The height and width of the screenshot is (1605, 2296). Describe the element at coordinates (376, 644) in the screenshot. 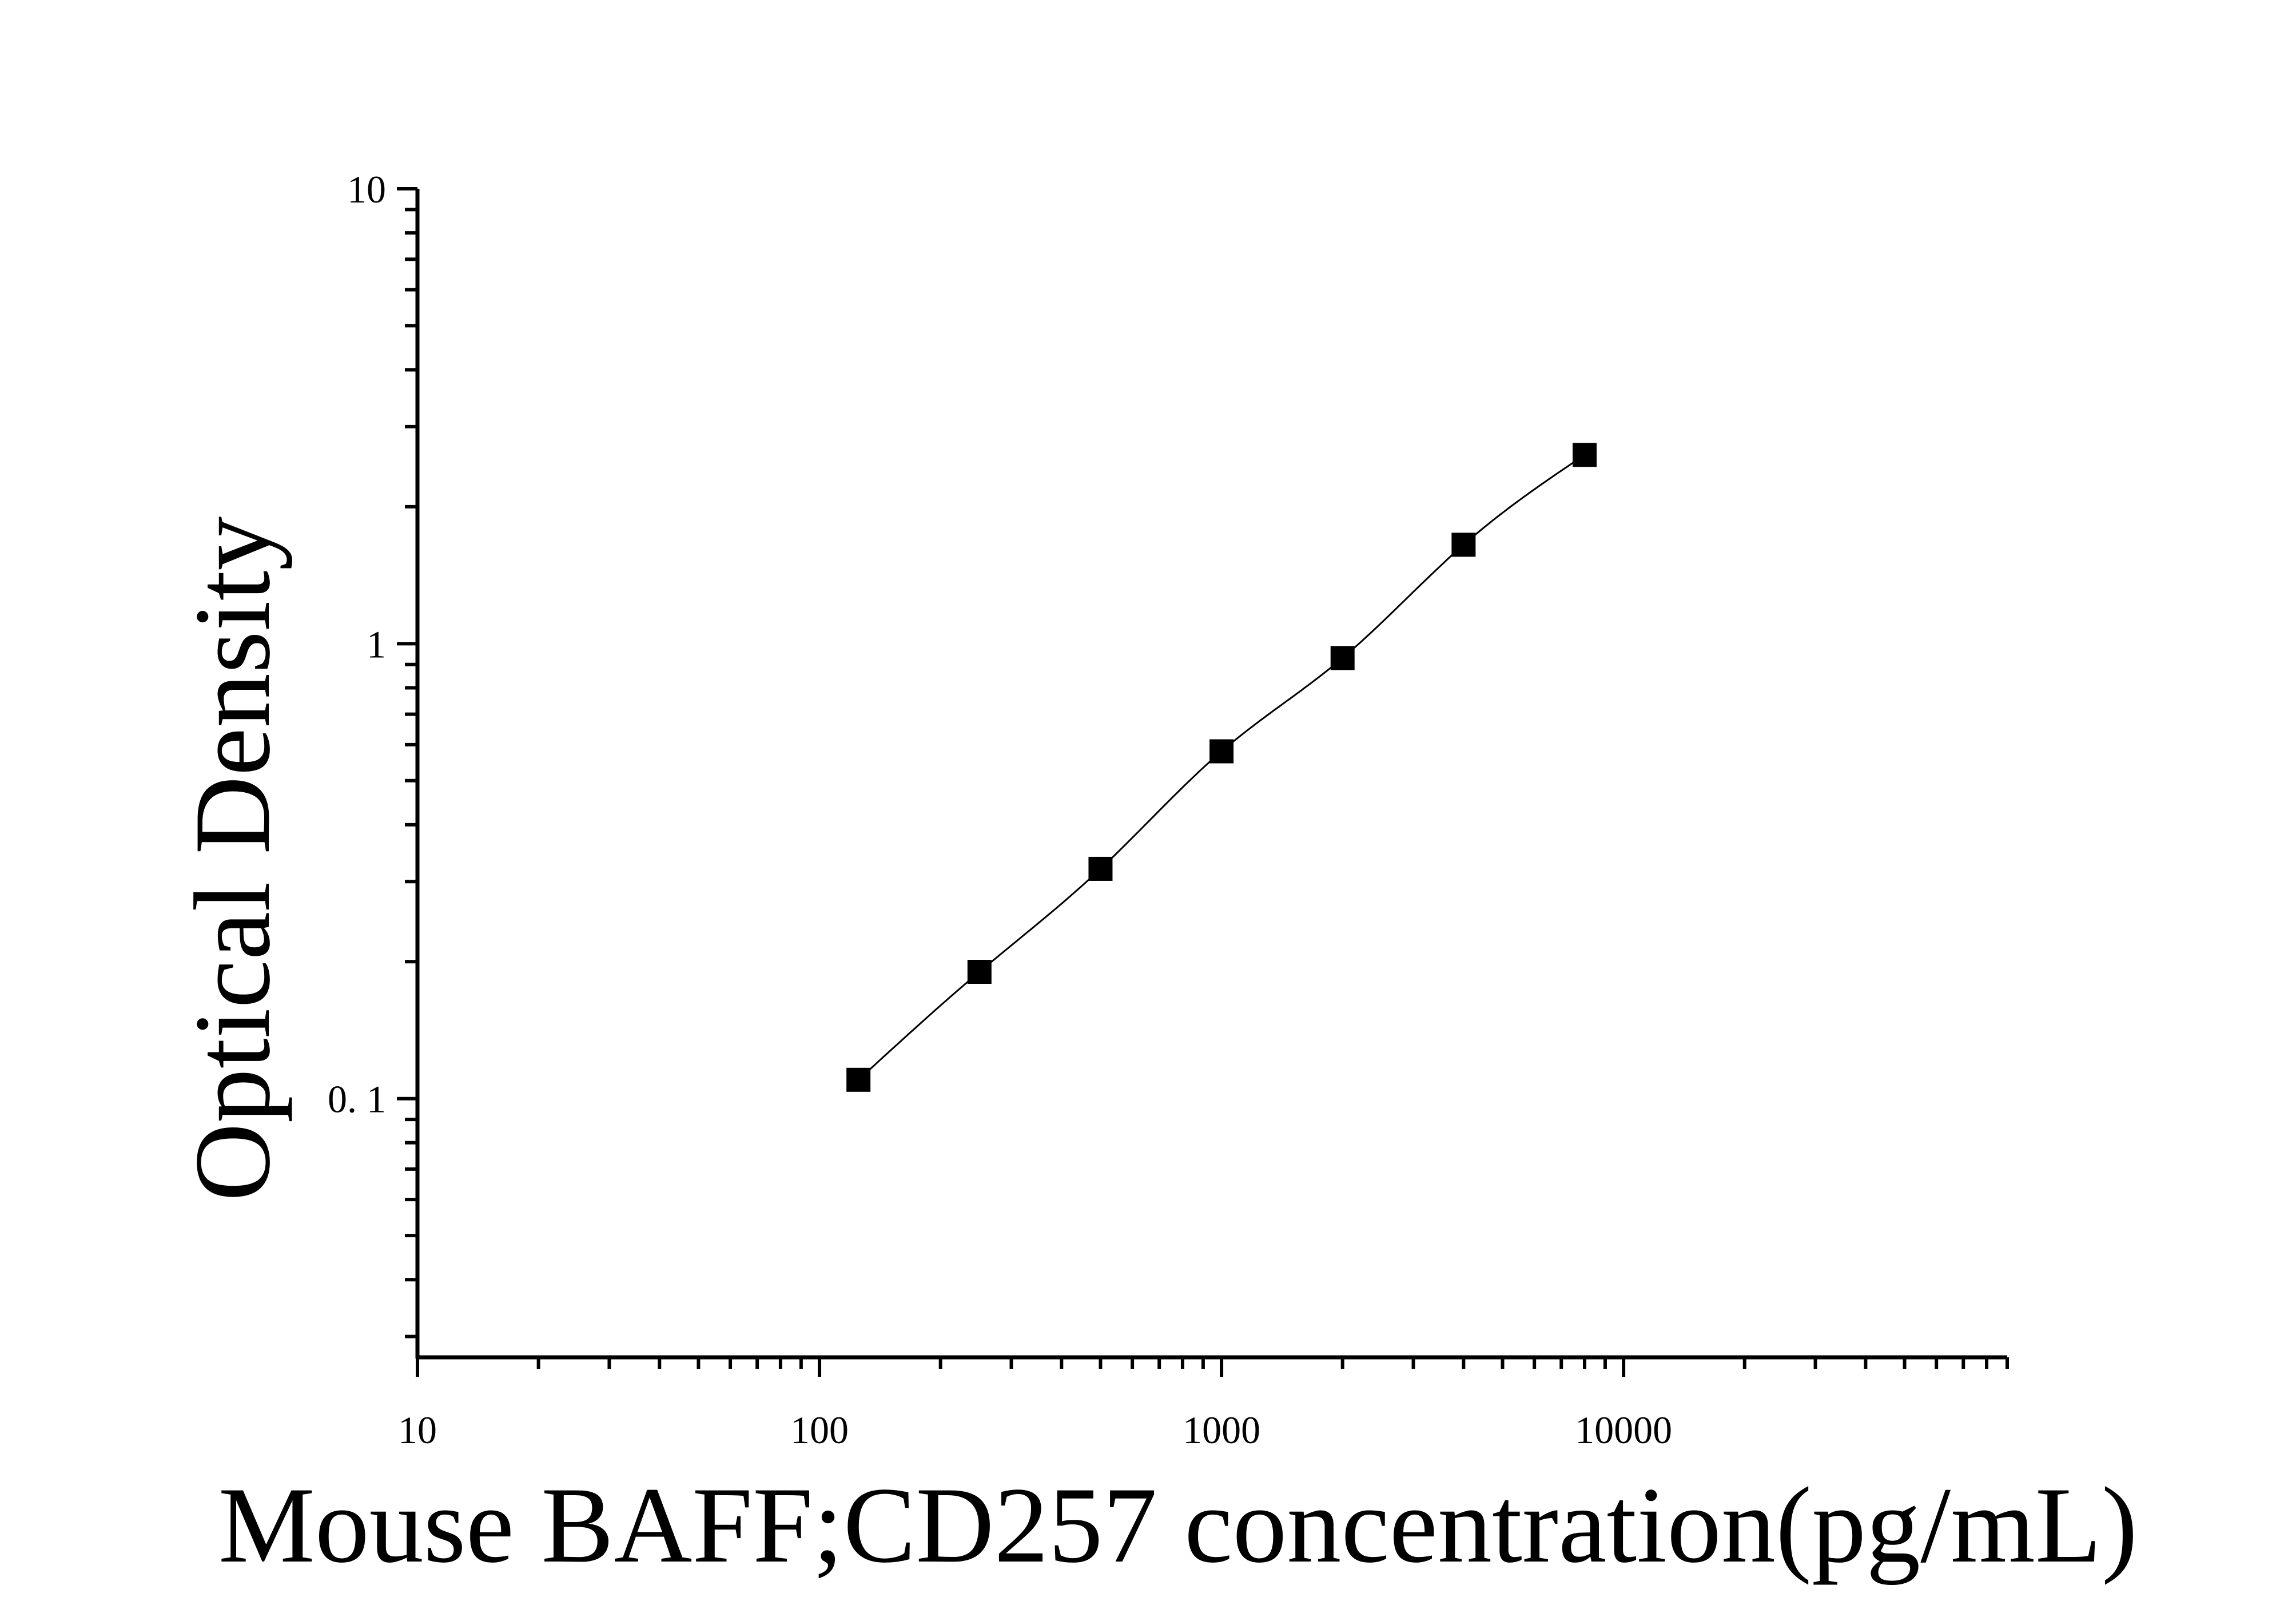

I see `y-tick-label: 1` at that location.